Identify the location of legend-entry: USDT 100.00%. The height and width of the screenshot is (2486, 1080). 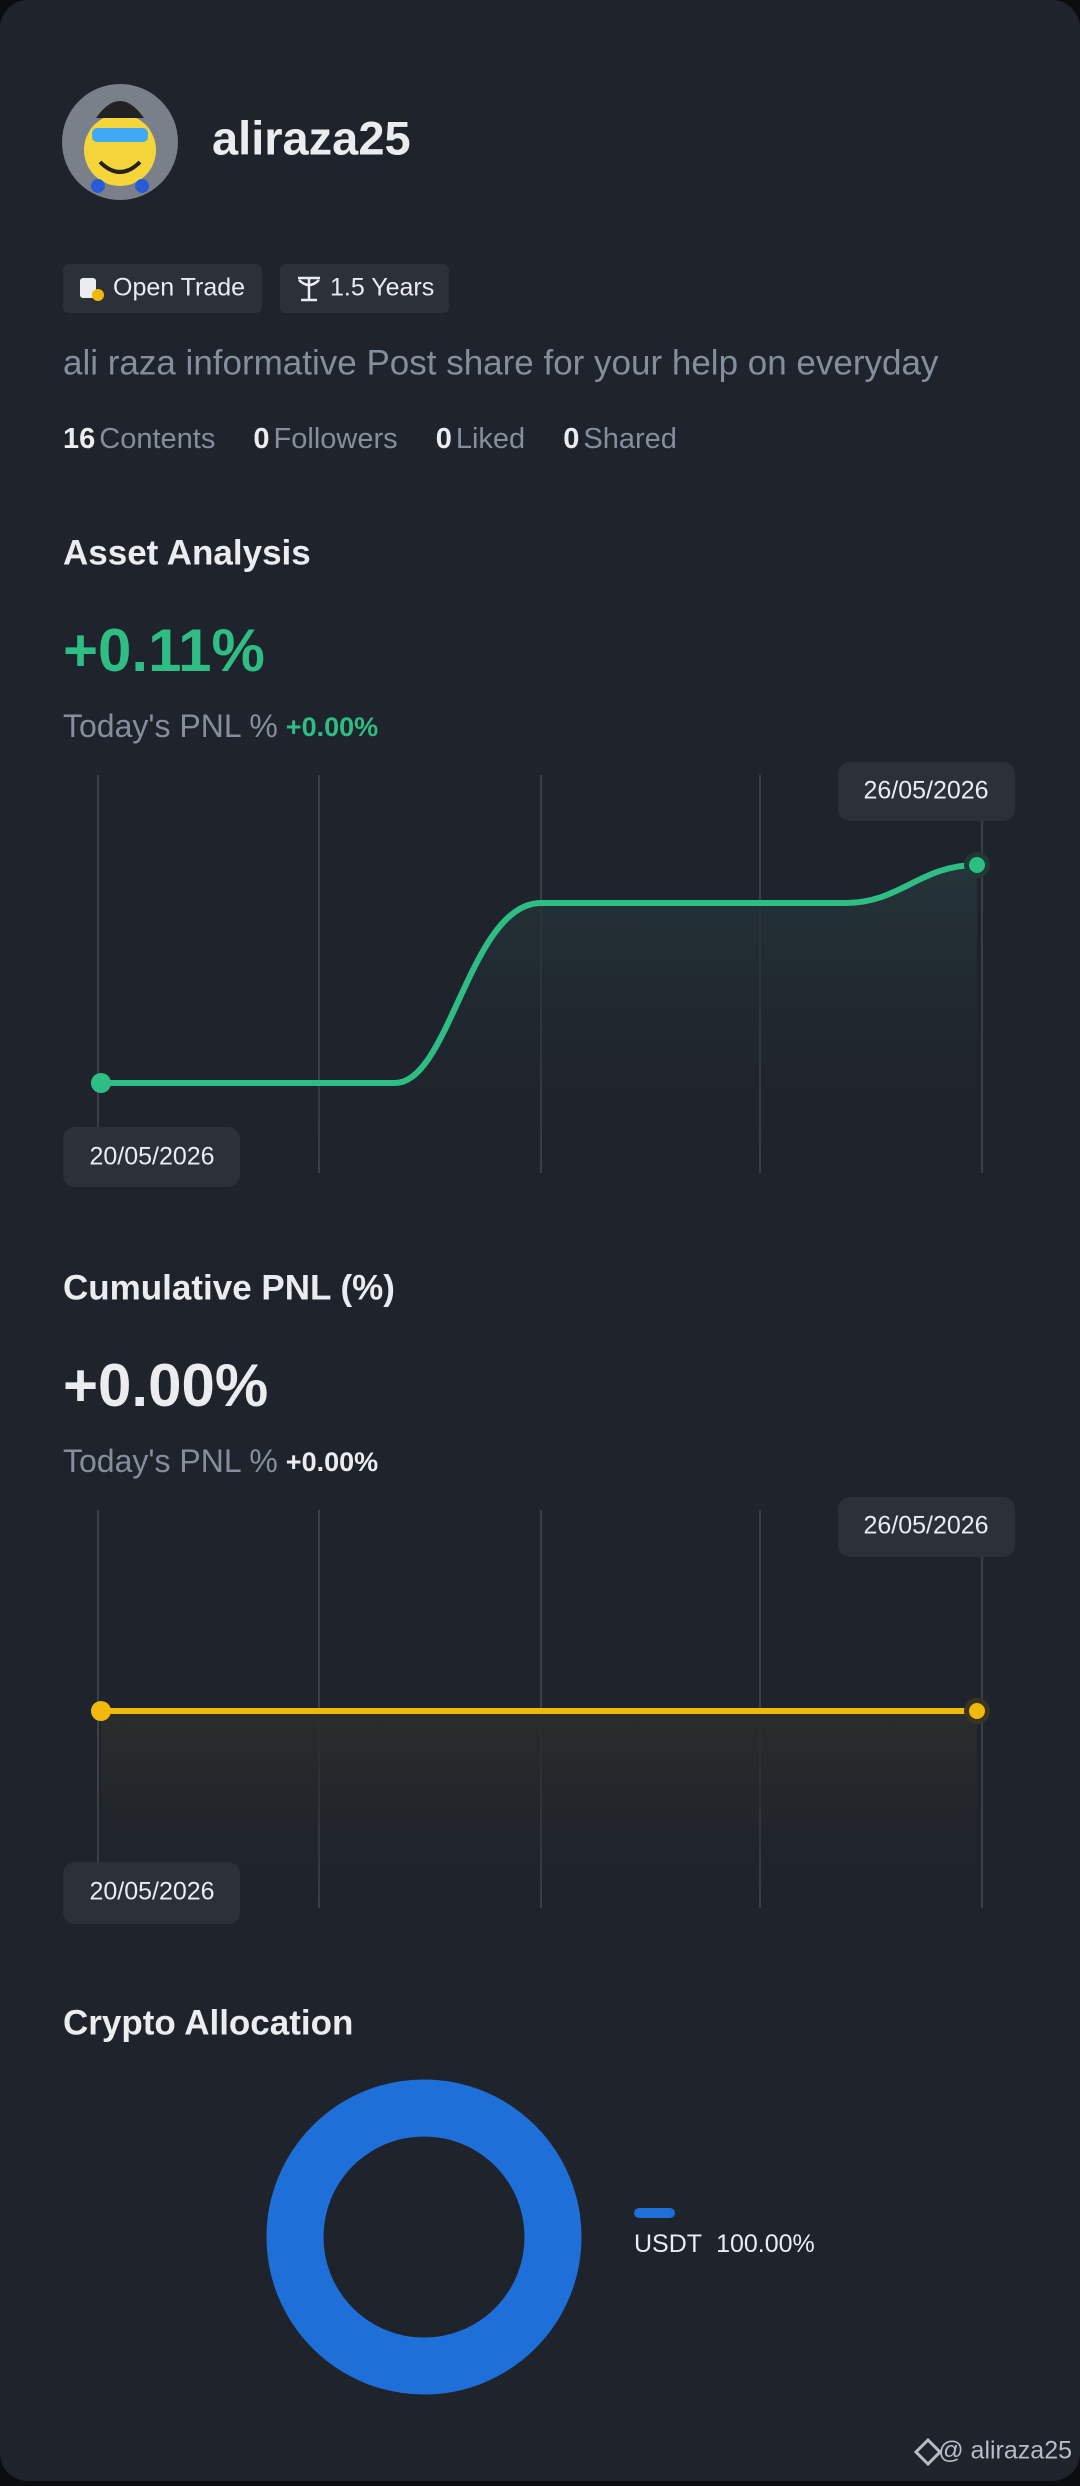
(724, 2244).